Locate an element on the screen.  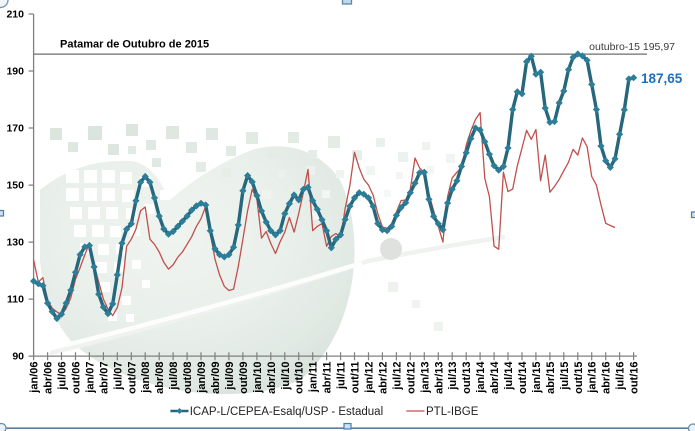
svg-text: jul/14 is located at coordinates (509, 376).